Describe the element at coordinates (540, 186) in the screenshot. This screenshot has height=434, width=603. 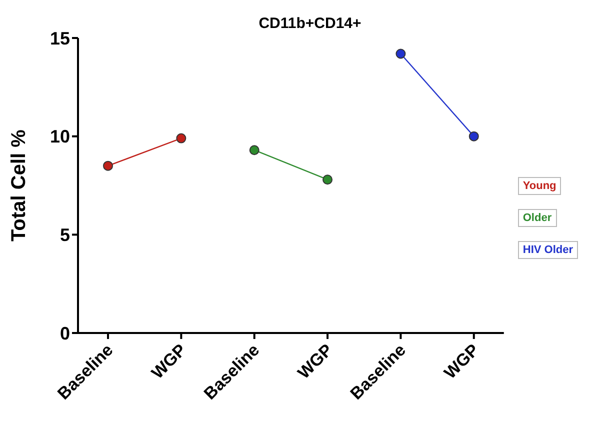
I see `text: Young` at that location.